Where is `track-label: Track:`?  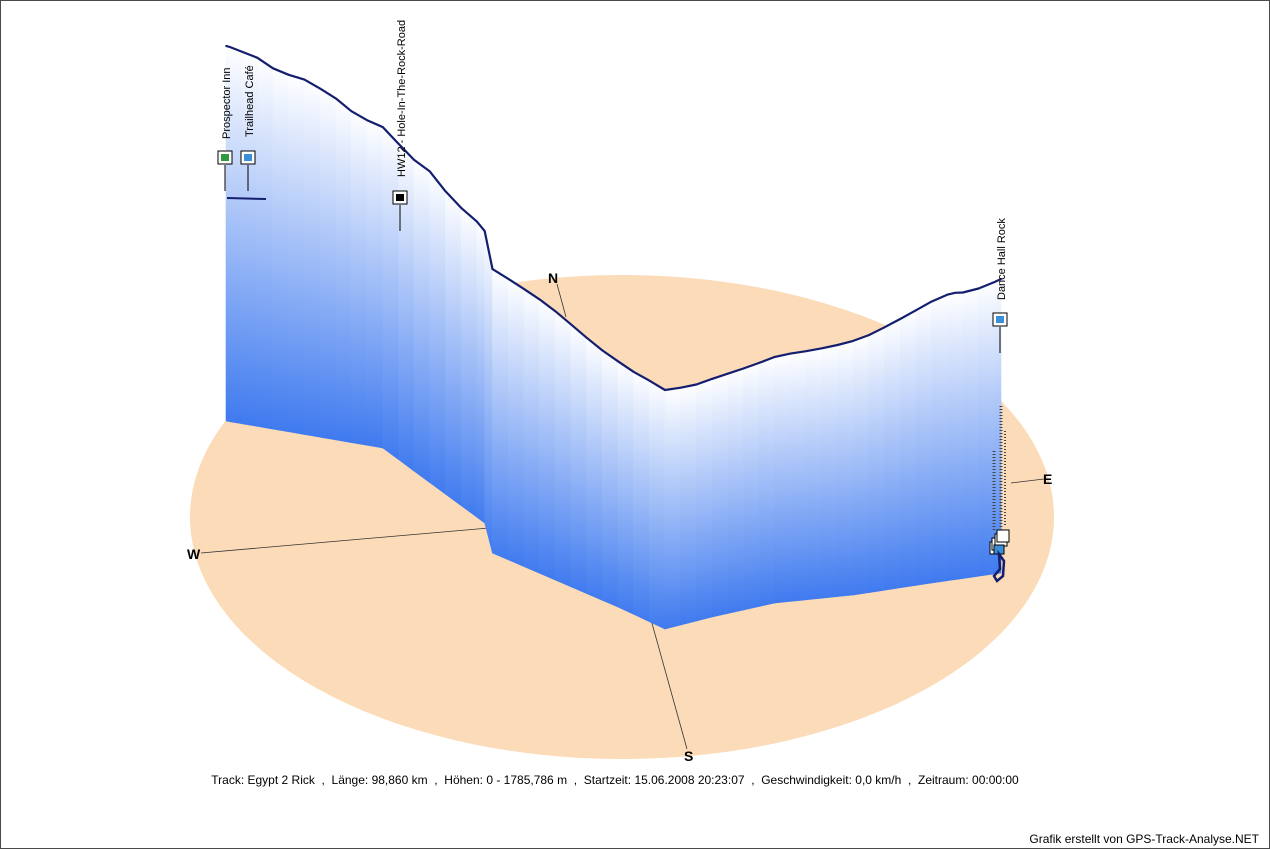 track-label: Track: is located at coordinates (228, 780).